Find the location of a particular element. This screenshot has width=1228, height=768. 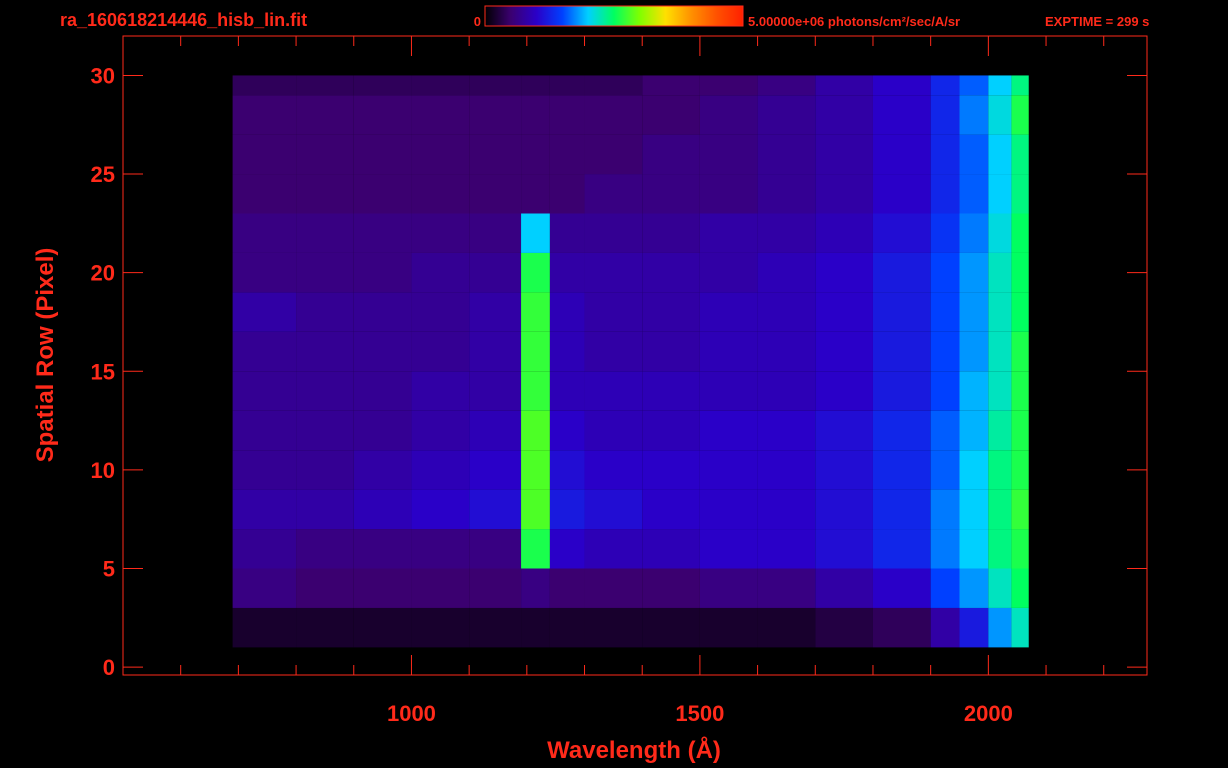

colorbar-max-text: 5.00000e+06 photons/cm²/sec/A/sr is located at coordinates (854, 21).